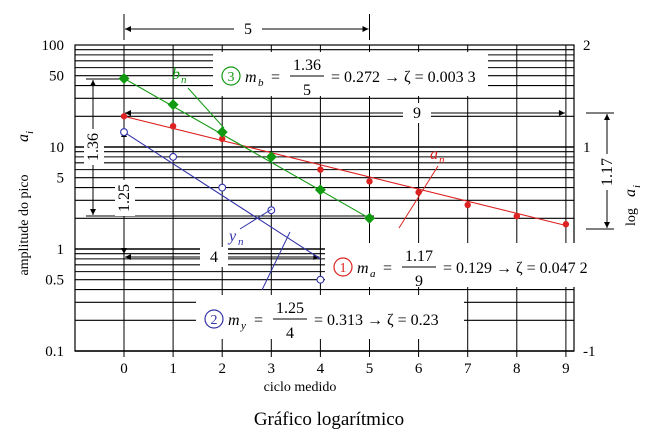  What do you see at coordinates (290, 333) in the screenshot?
I see `equation-y-frac-den: 4` at bounding box center [290, 333].